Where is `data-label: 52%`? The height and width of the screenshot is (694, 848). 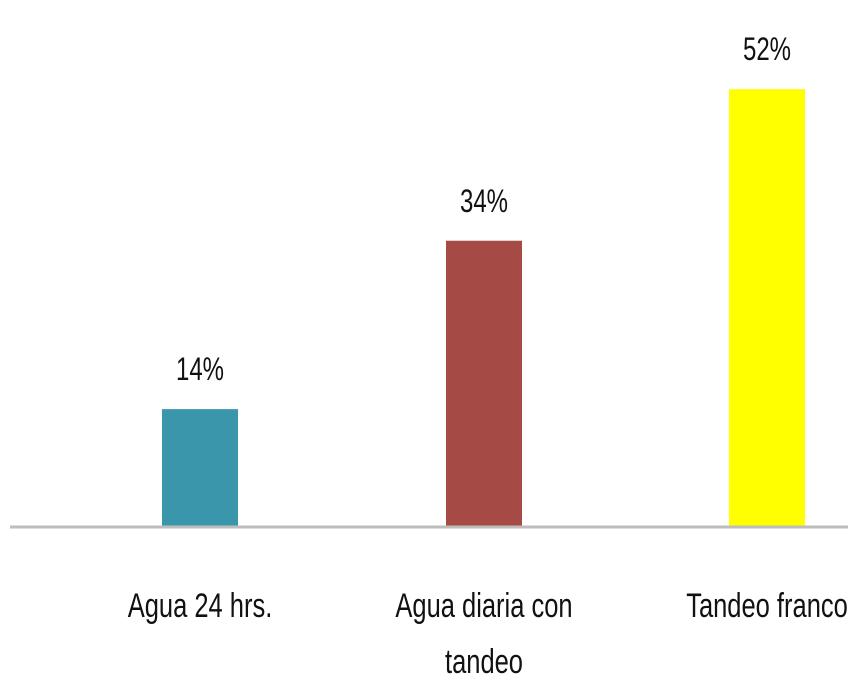
data-label: 52% is located at coordinates (767, 49).